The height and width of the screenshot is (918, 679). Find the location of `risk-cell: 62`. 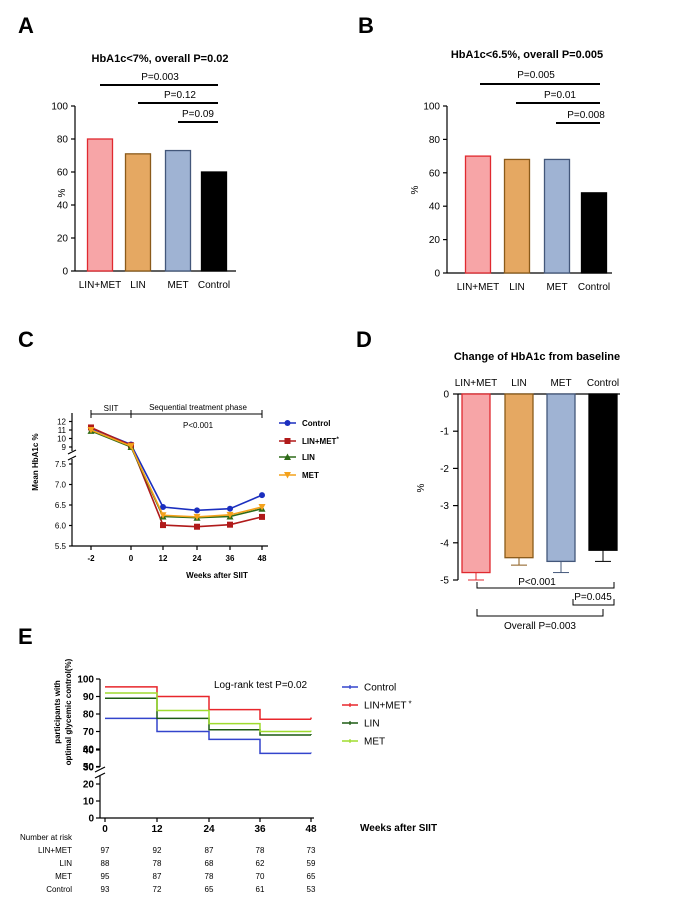

risk-cell: 62 is located at coordinates (260, 863).